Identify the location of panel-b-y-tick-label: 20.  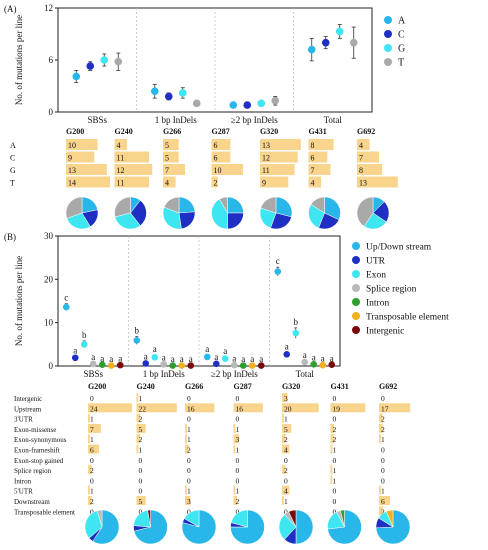
(49, 279).